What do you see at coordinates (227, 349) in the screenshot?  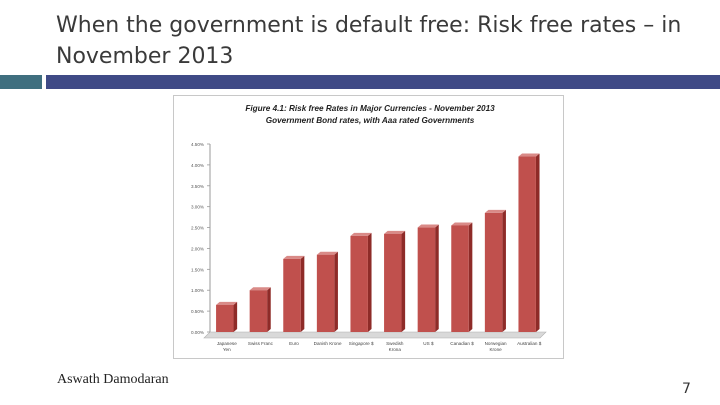 I see `x-tick-label: Yen` at bounding box center [227, 349].